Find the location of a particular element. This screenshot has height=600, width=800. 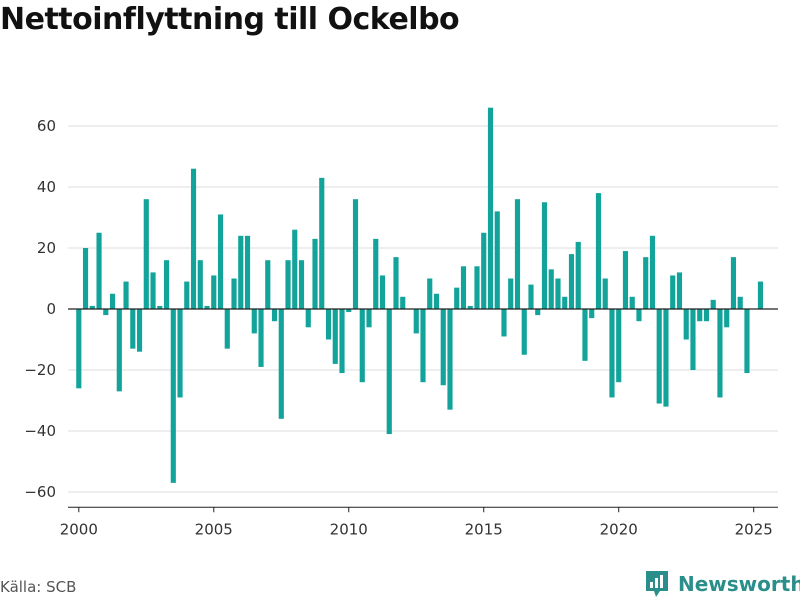

brand-logo: Newsworthy is located at coordinates (722, 584).